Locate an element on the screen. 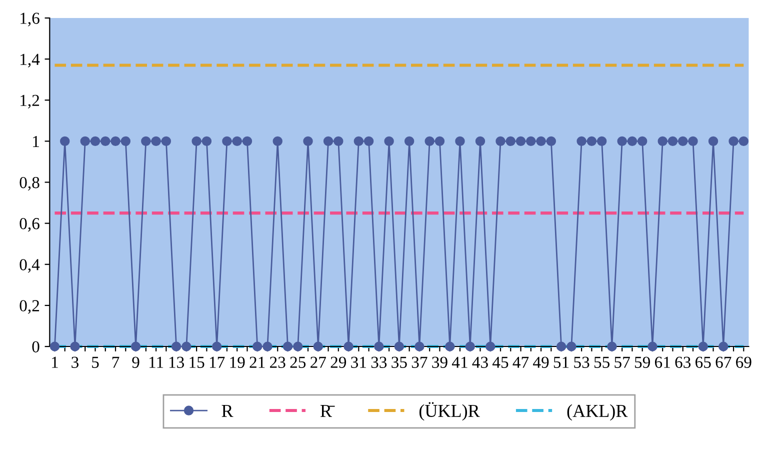  x-tick-label: 59 is located at coordinates (642, 362).